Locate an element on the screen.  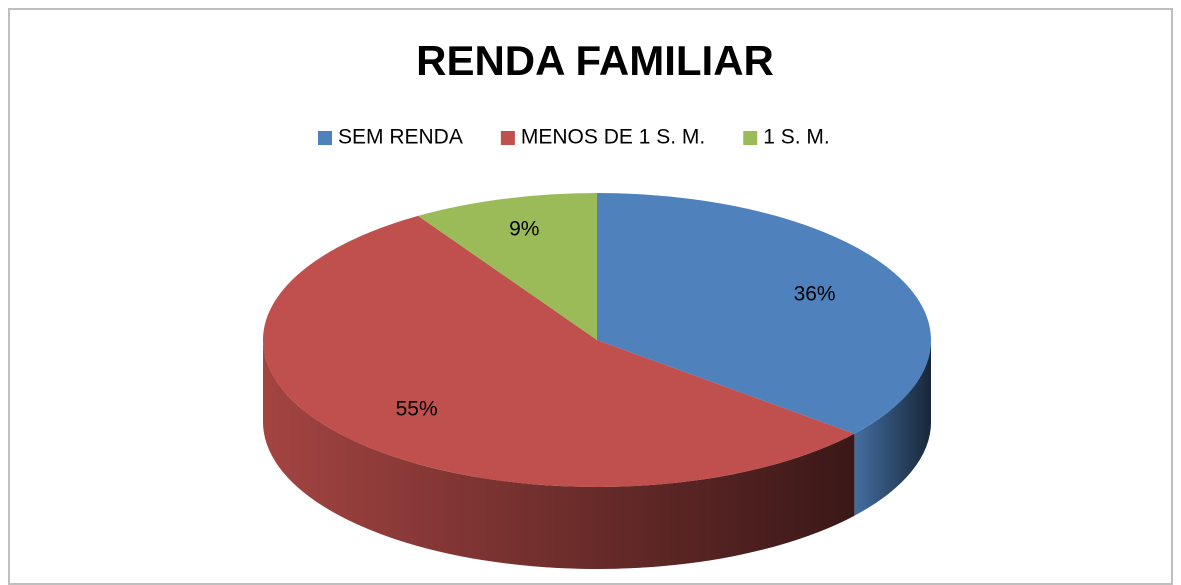
legend-label: SEM RENDA is located at coordinates (400, 137).